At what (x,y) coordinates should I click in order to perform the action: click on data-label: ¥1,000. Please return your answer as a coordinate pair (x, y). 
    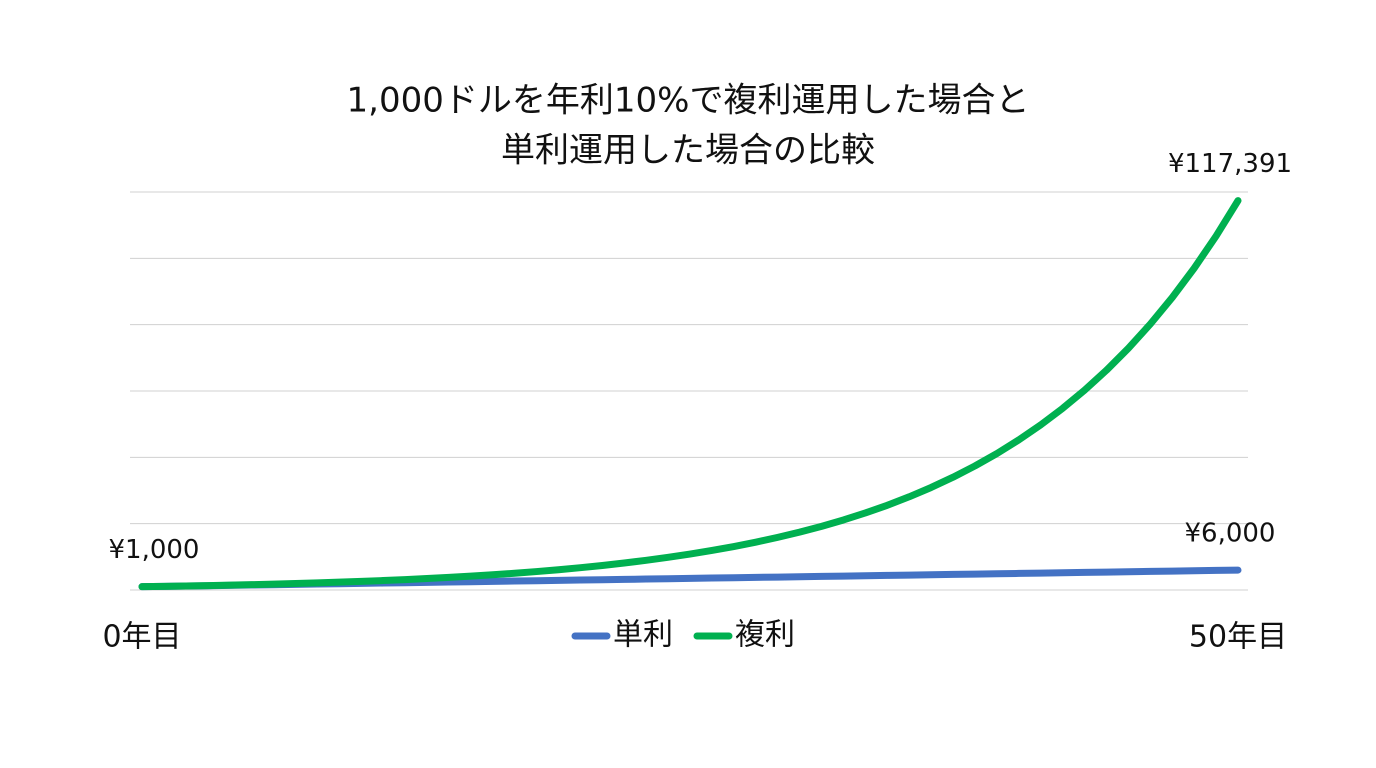
    Looking at the image, I should click on (154, 550).